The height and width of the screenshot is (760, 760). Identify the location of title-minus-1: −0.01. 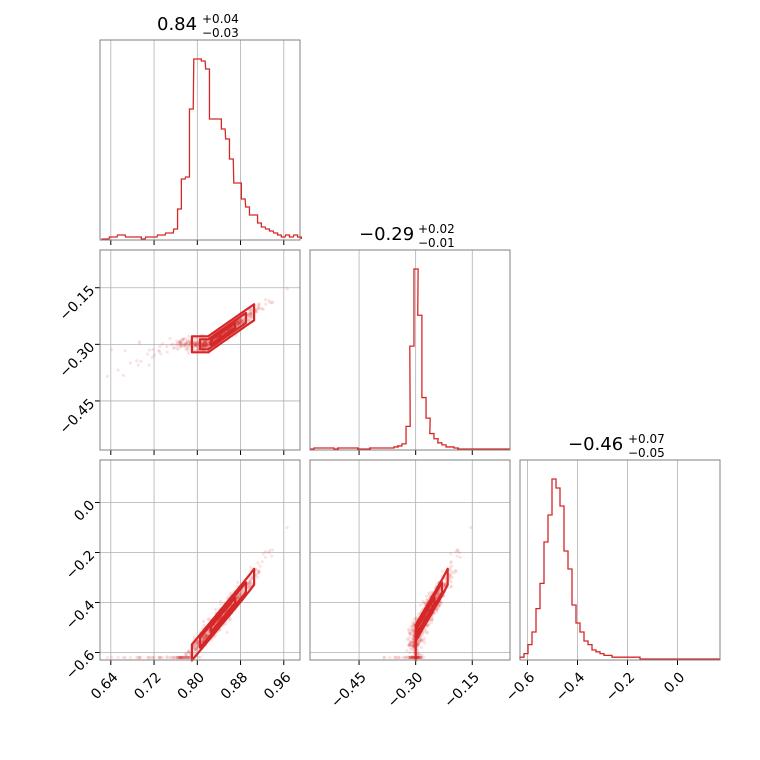
(436, 243).